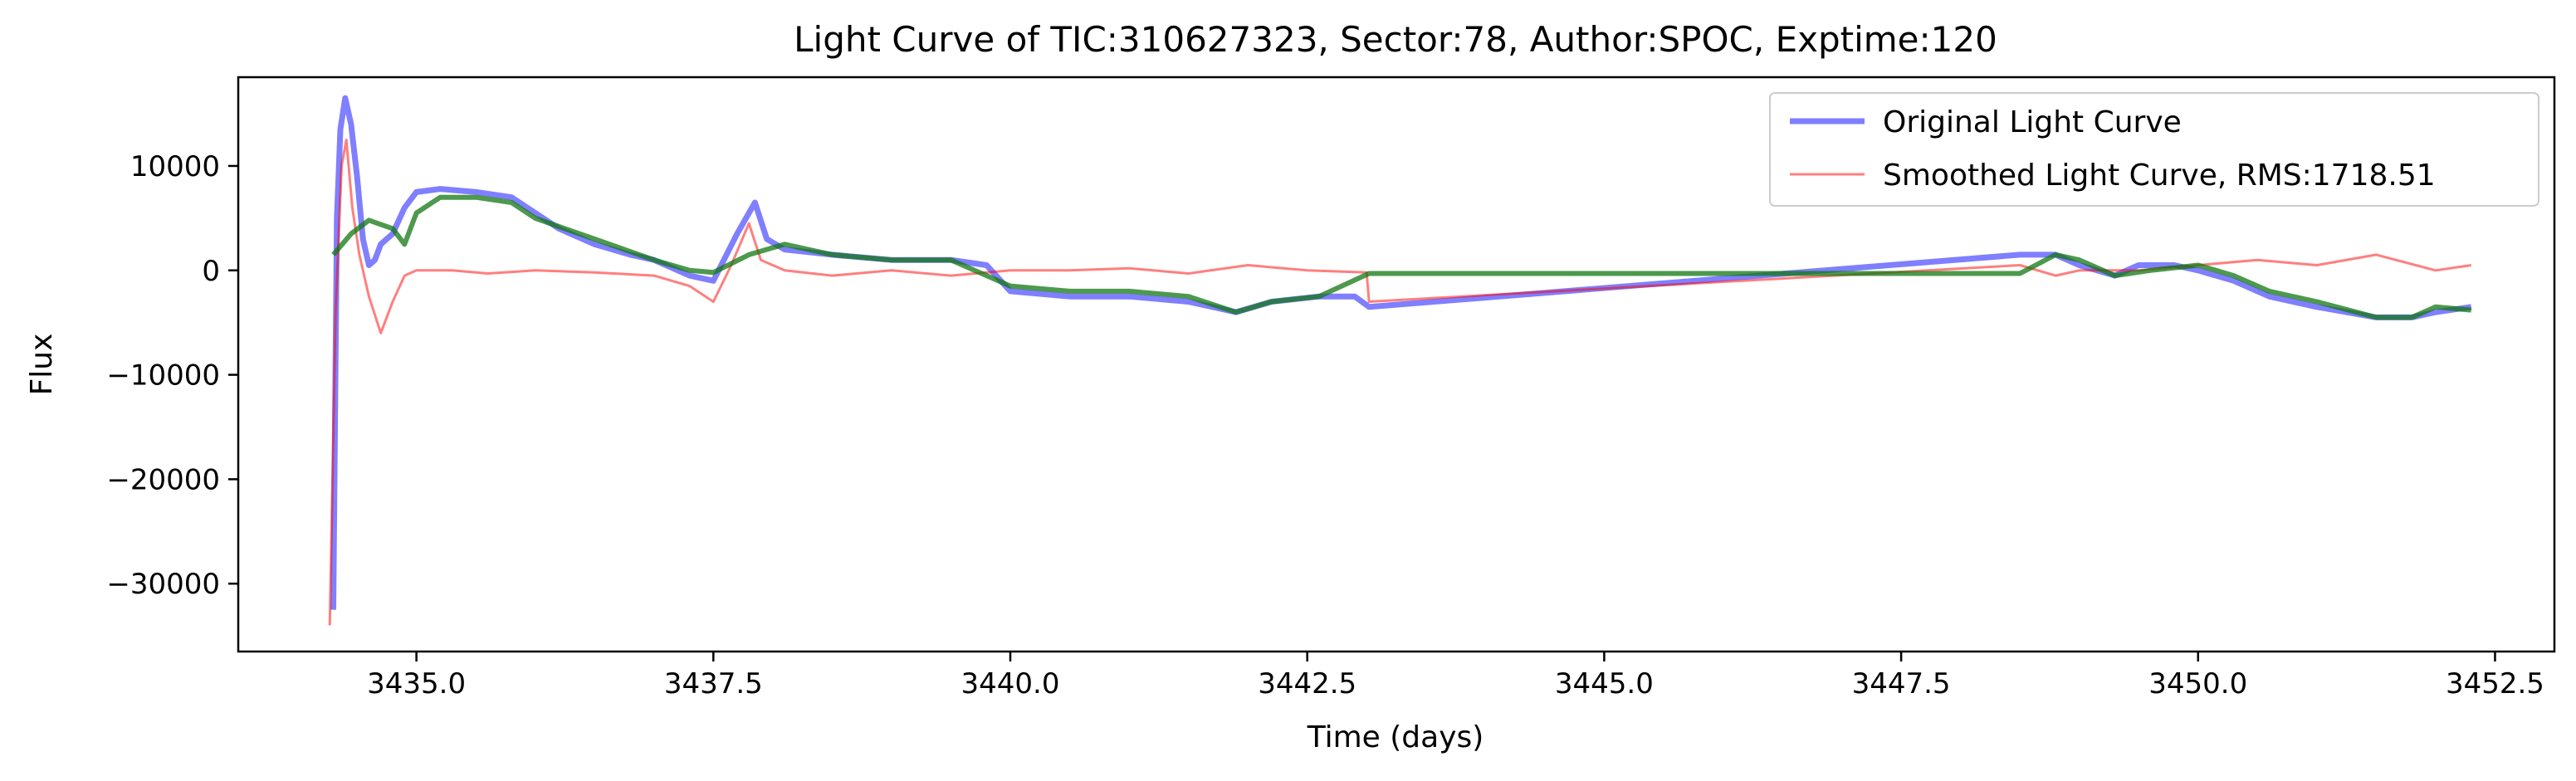 The width and height of the screenshot is (2576, 781). I want to click on y-tick-label: 10000, so click(175, 166).